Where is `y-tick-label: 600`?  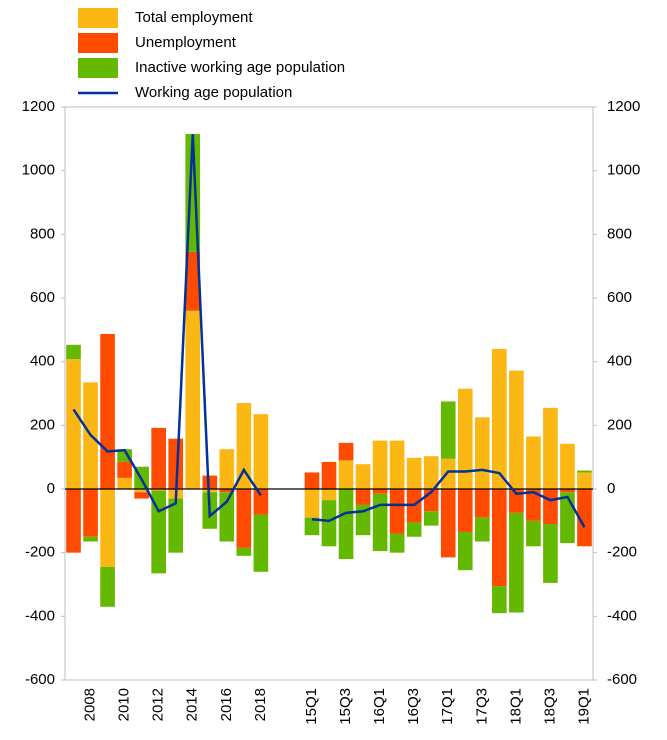
y-tick-label: 600 is located at coordinates (42, 297).